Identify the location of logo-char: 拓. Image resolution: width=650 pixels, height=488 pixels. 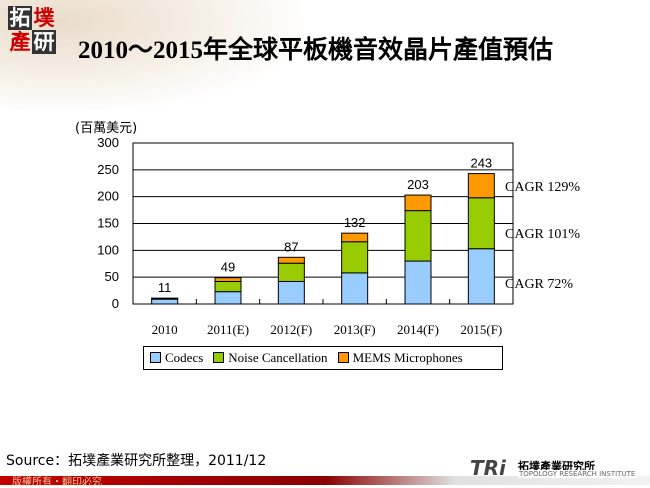
(20, 18).